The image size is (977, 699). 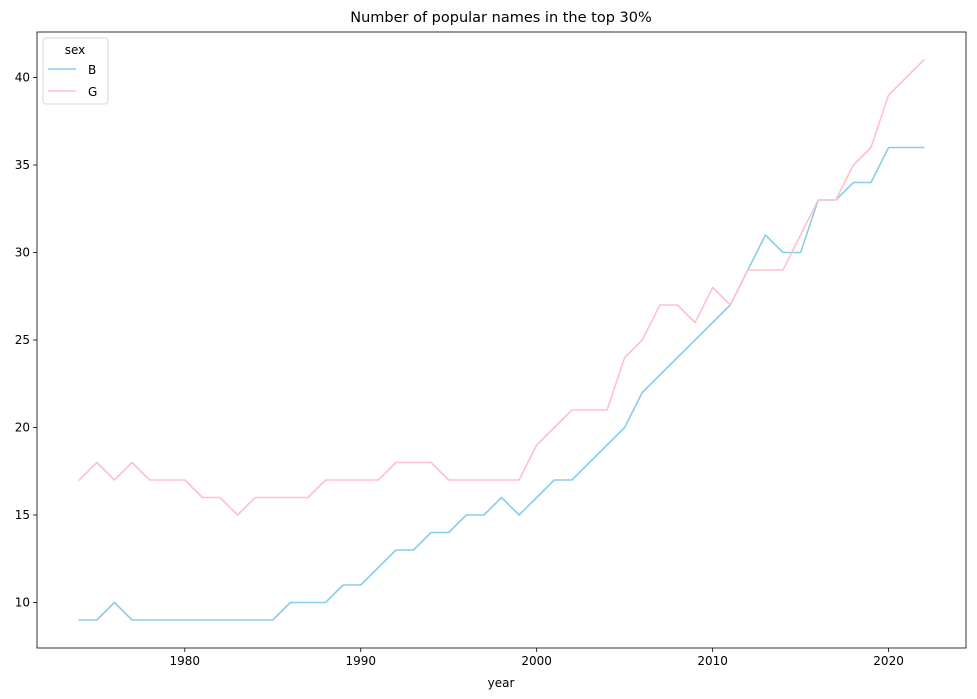 What do you see at coordinates (22, 78) in the screenshot?
I see `y-tick-label: 40` at bounding box center [22, 78].